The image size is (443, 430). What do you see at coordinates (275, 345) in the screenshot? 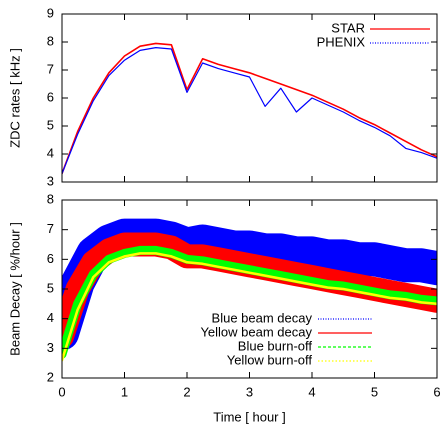
I see `legend-label: Blue burn-off` at bounding box center [275, 345].